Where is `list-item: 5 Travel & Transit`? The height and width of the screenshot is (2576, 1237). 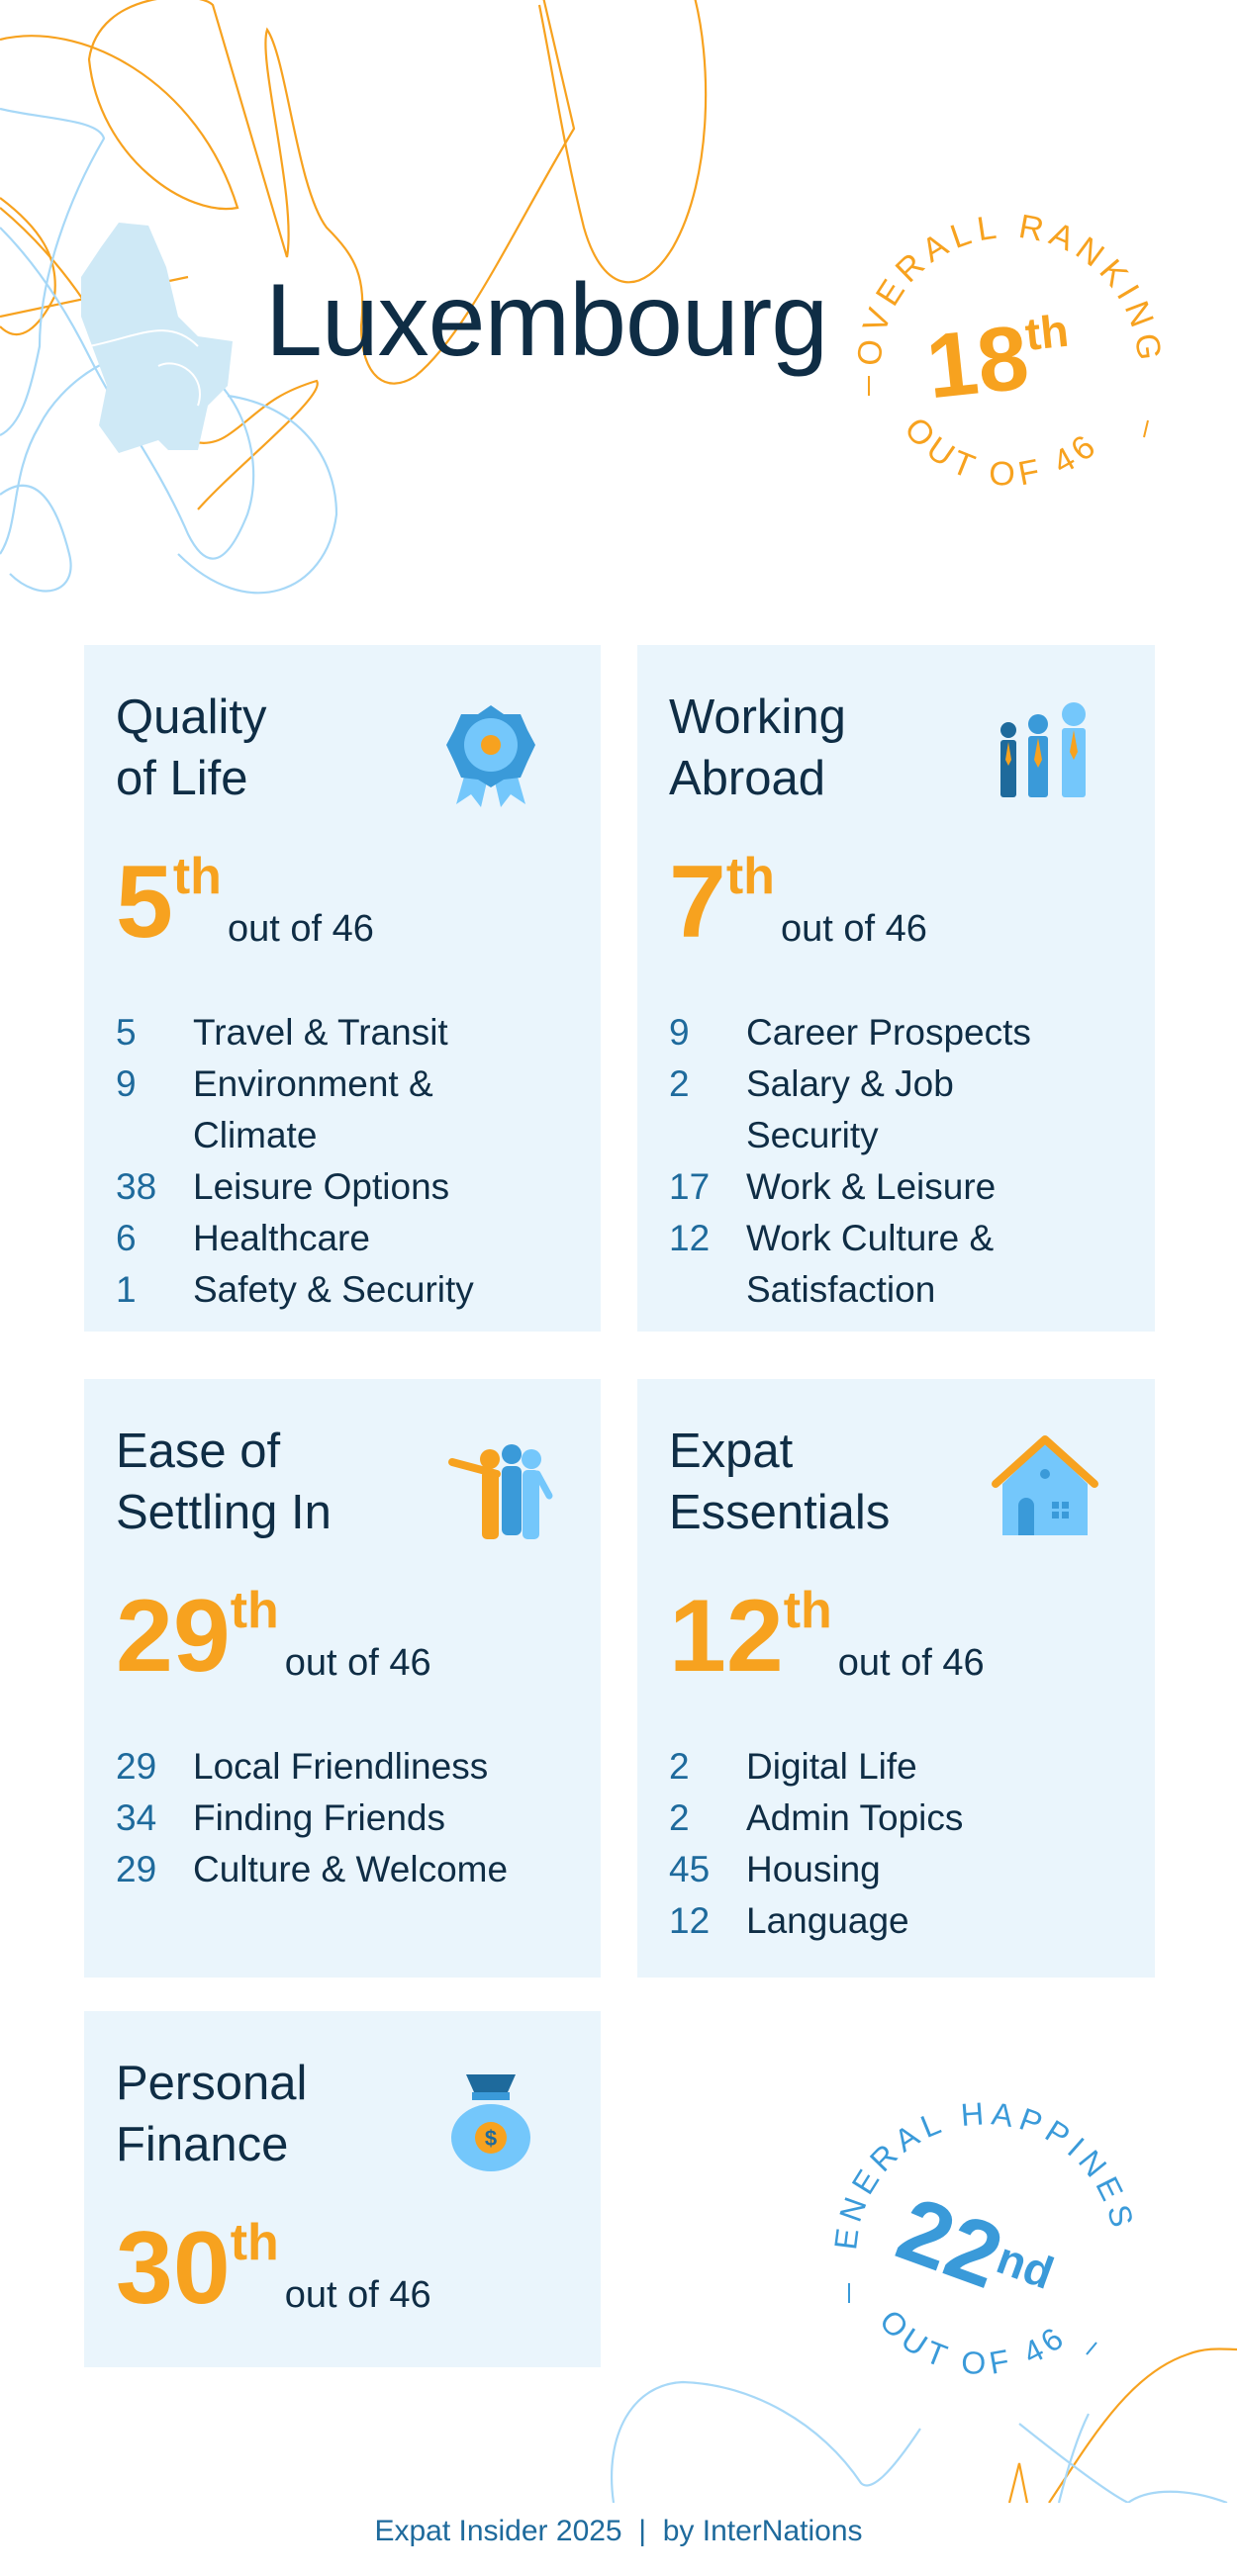
list-item: 5 Travel & Transit is located at coordinates (282, 1032).